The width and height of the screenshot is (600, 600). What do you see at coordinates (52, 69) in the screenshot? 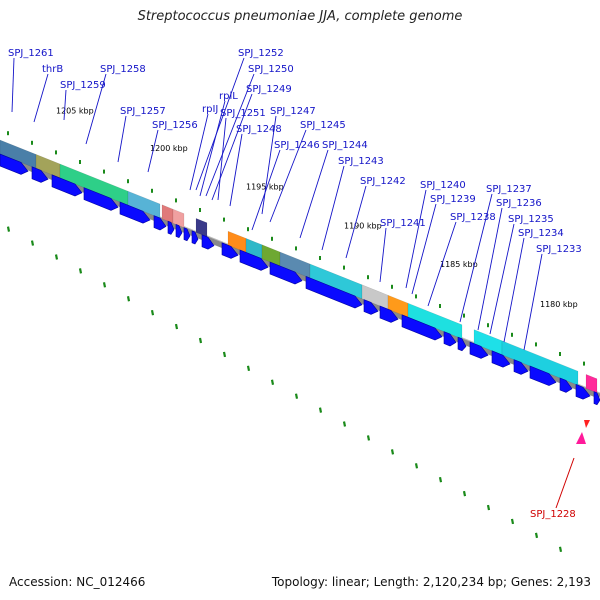
I see `gene-label-2: thrB` at bounding box center [52, 69].